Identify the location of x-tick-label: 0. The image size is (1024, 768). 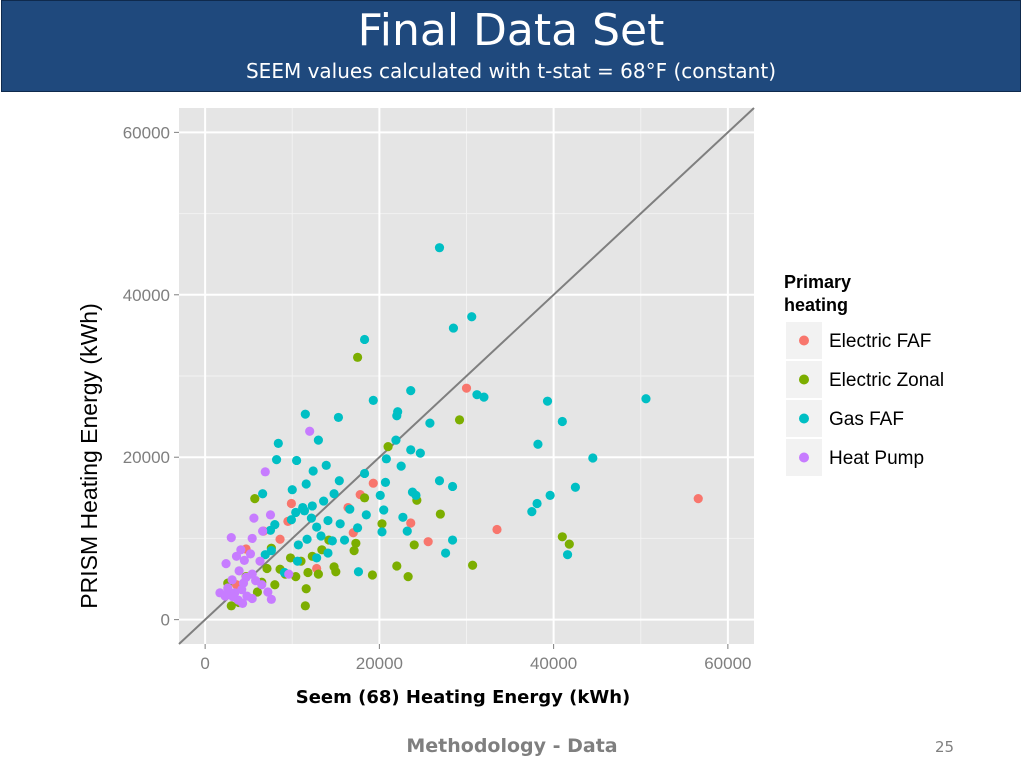
(204, 663).